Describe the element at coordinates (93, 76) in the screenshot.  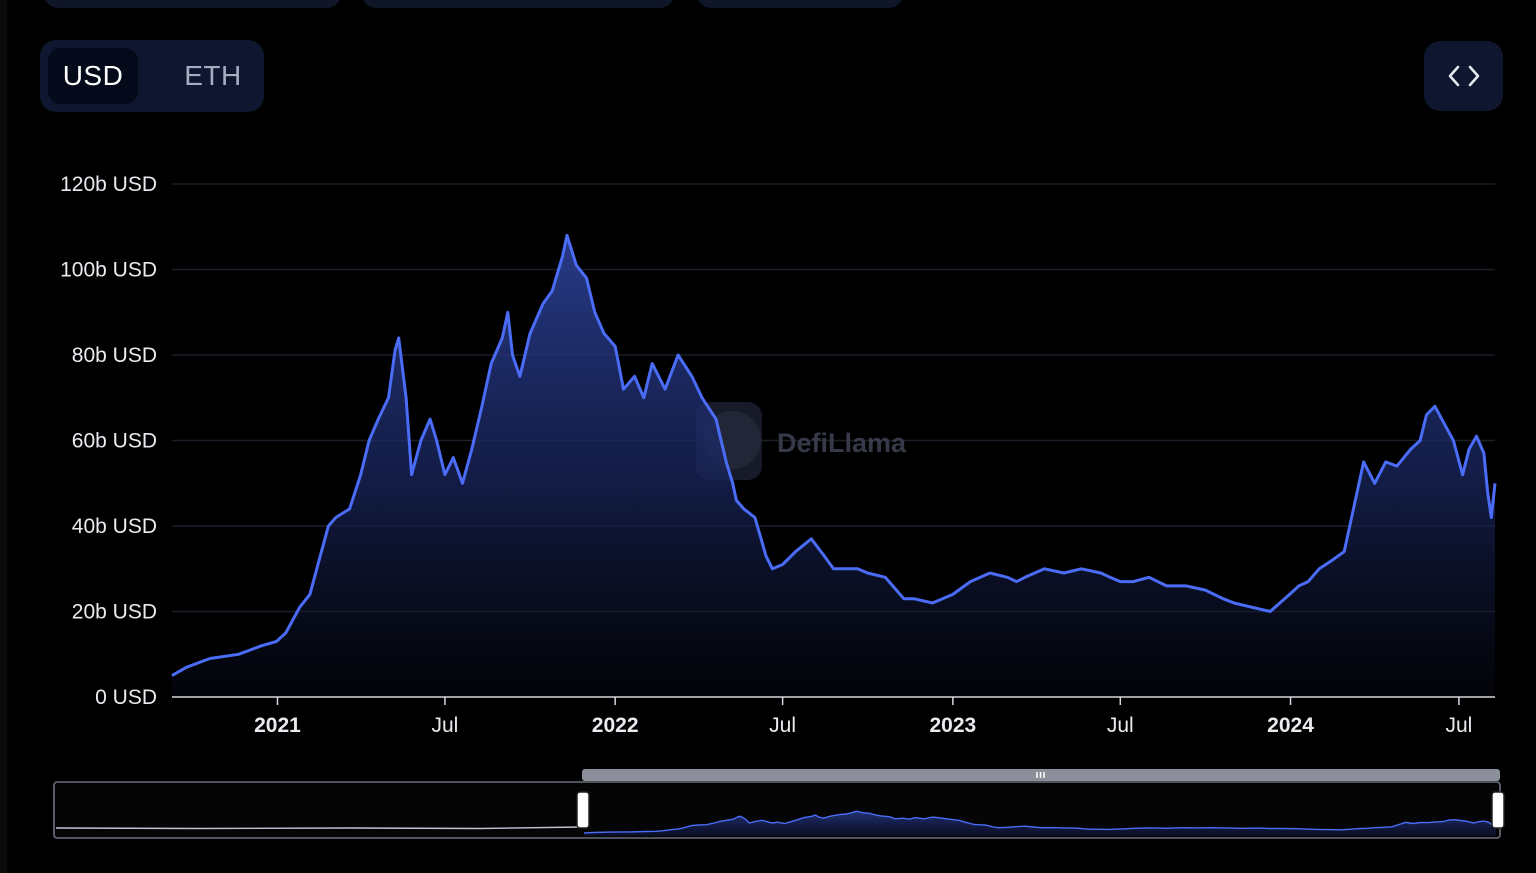
I see `usd-toggle-button: USD` at that location.